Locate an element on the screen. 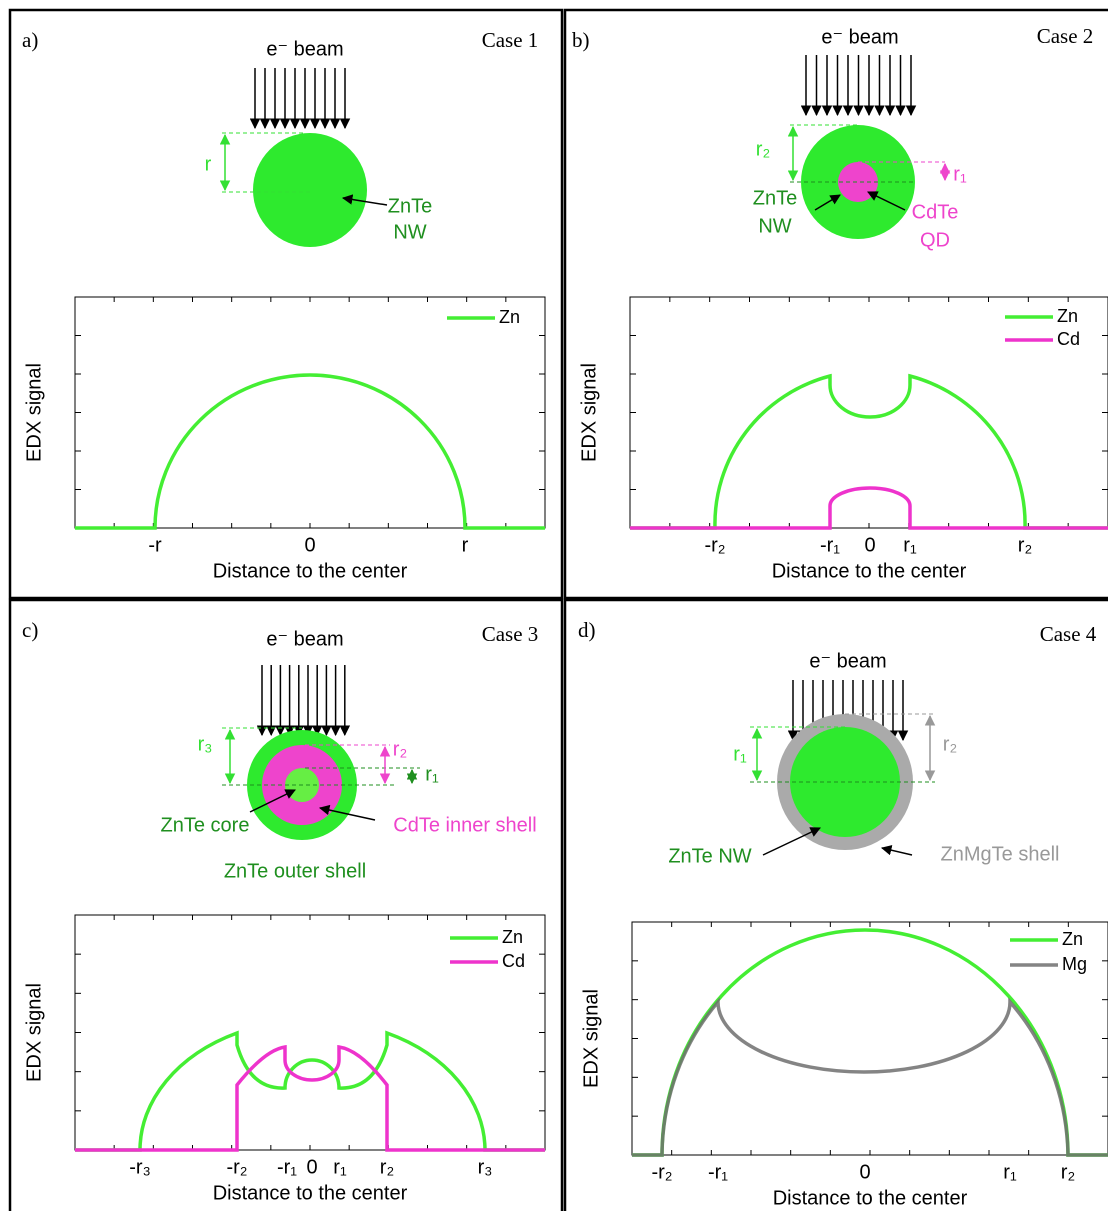 The image size is (1108, 1211). diagram-label: QD is located at coordinates (935, 240).